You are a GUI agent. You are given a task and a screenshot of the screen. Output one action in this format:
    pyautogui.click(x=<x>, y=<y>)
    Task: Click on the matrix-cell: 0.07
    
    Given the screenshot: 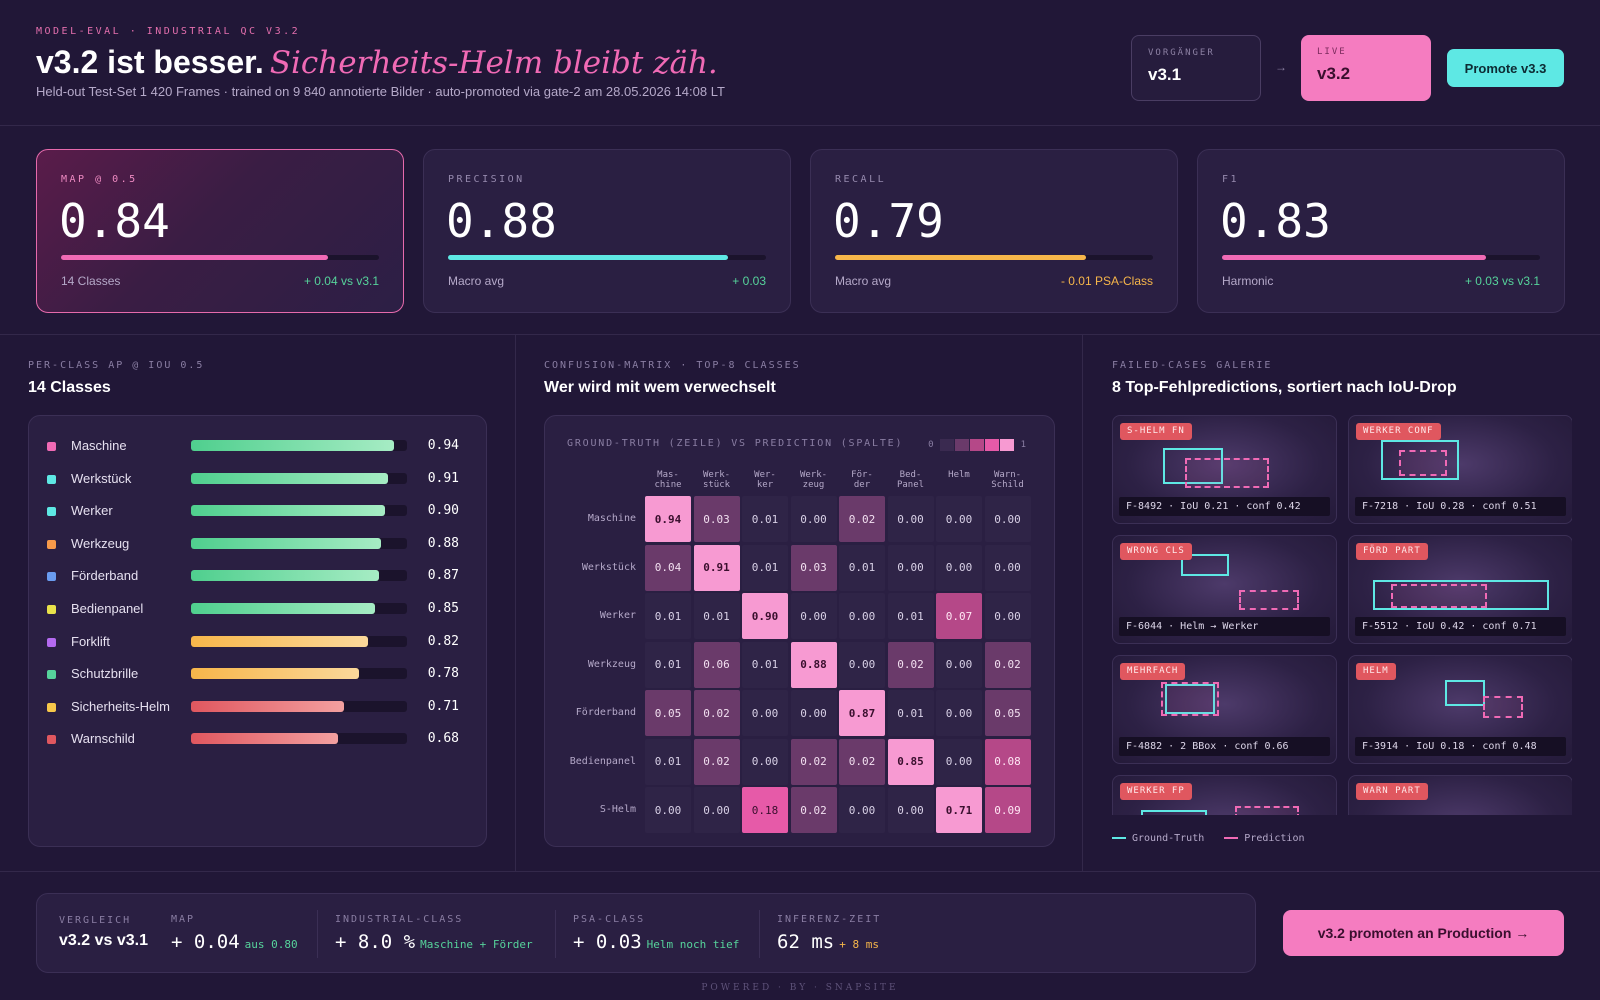 What is the action you would take?
    pyautogui.click(x=959, y=616)
    